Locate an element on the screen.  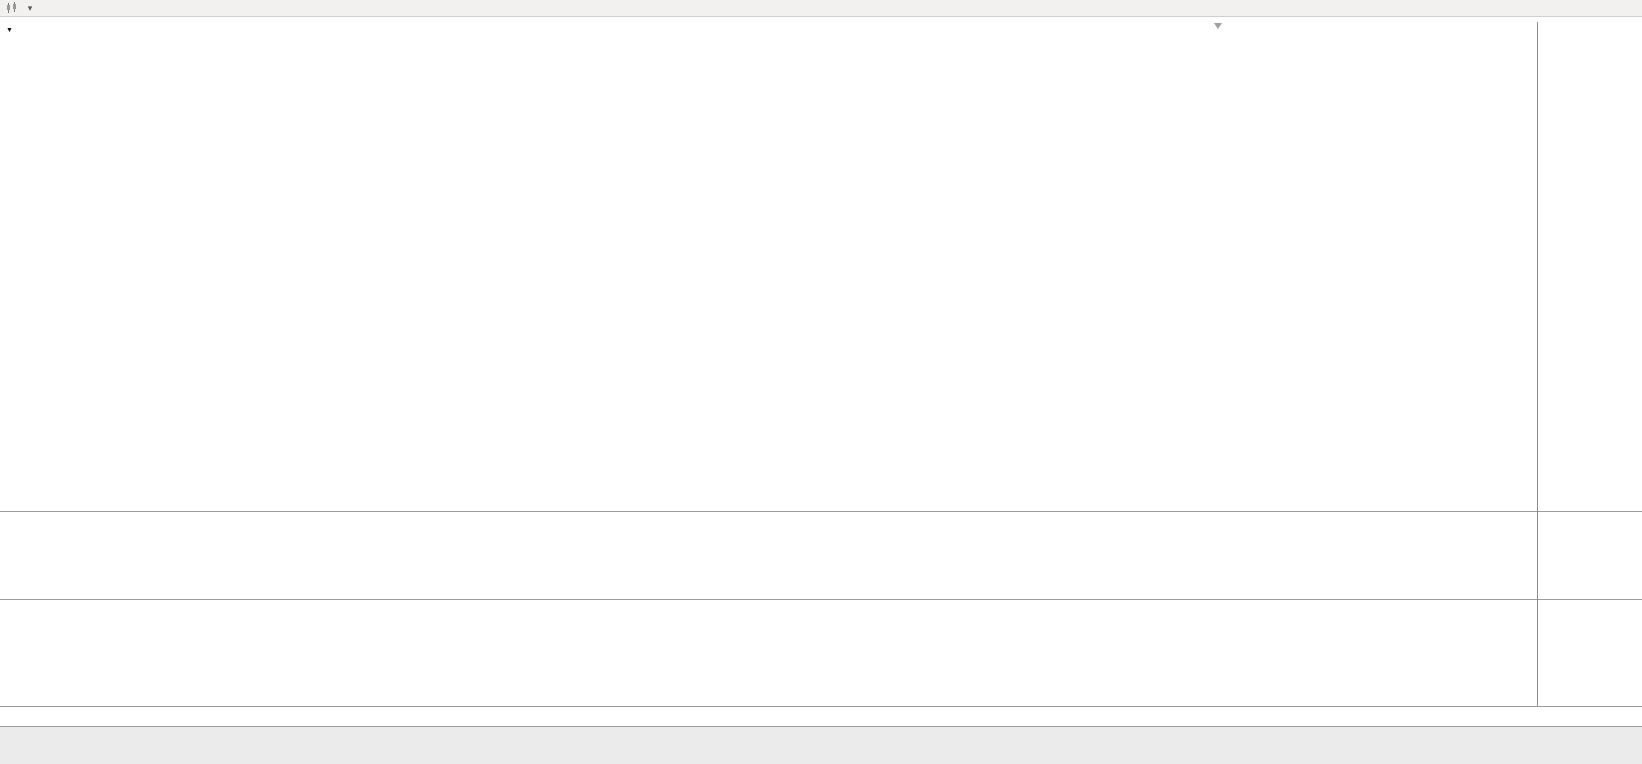
macd-pane is located at coordinates (768, 653).